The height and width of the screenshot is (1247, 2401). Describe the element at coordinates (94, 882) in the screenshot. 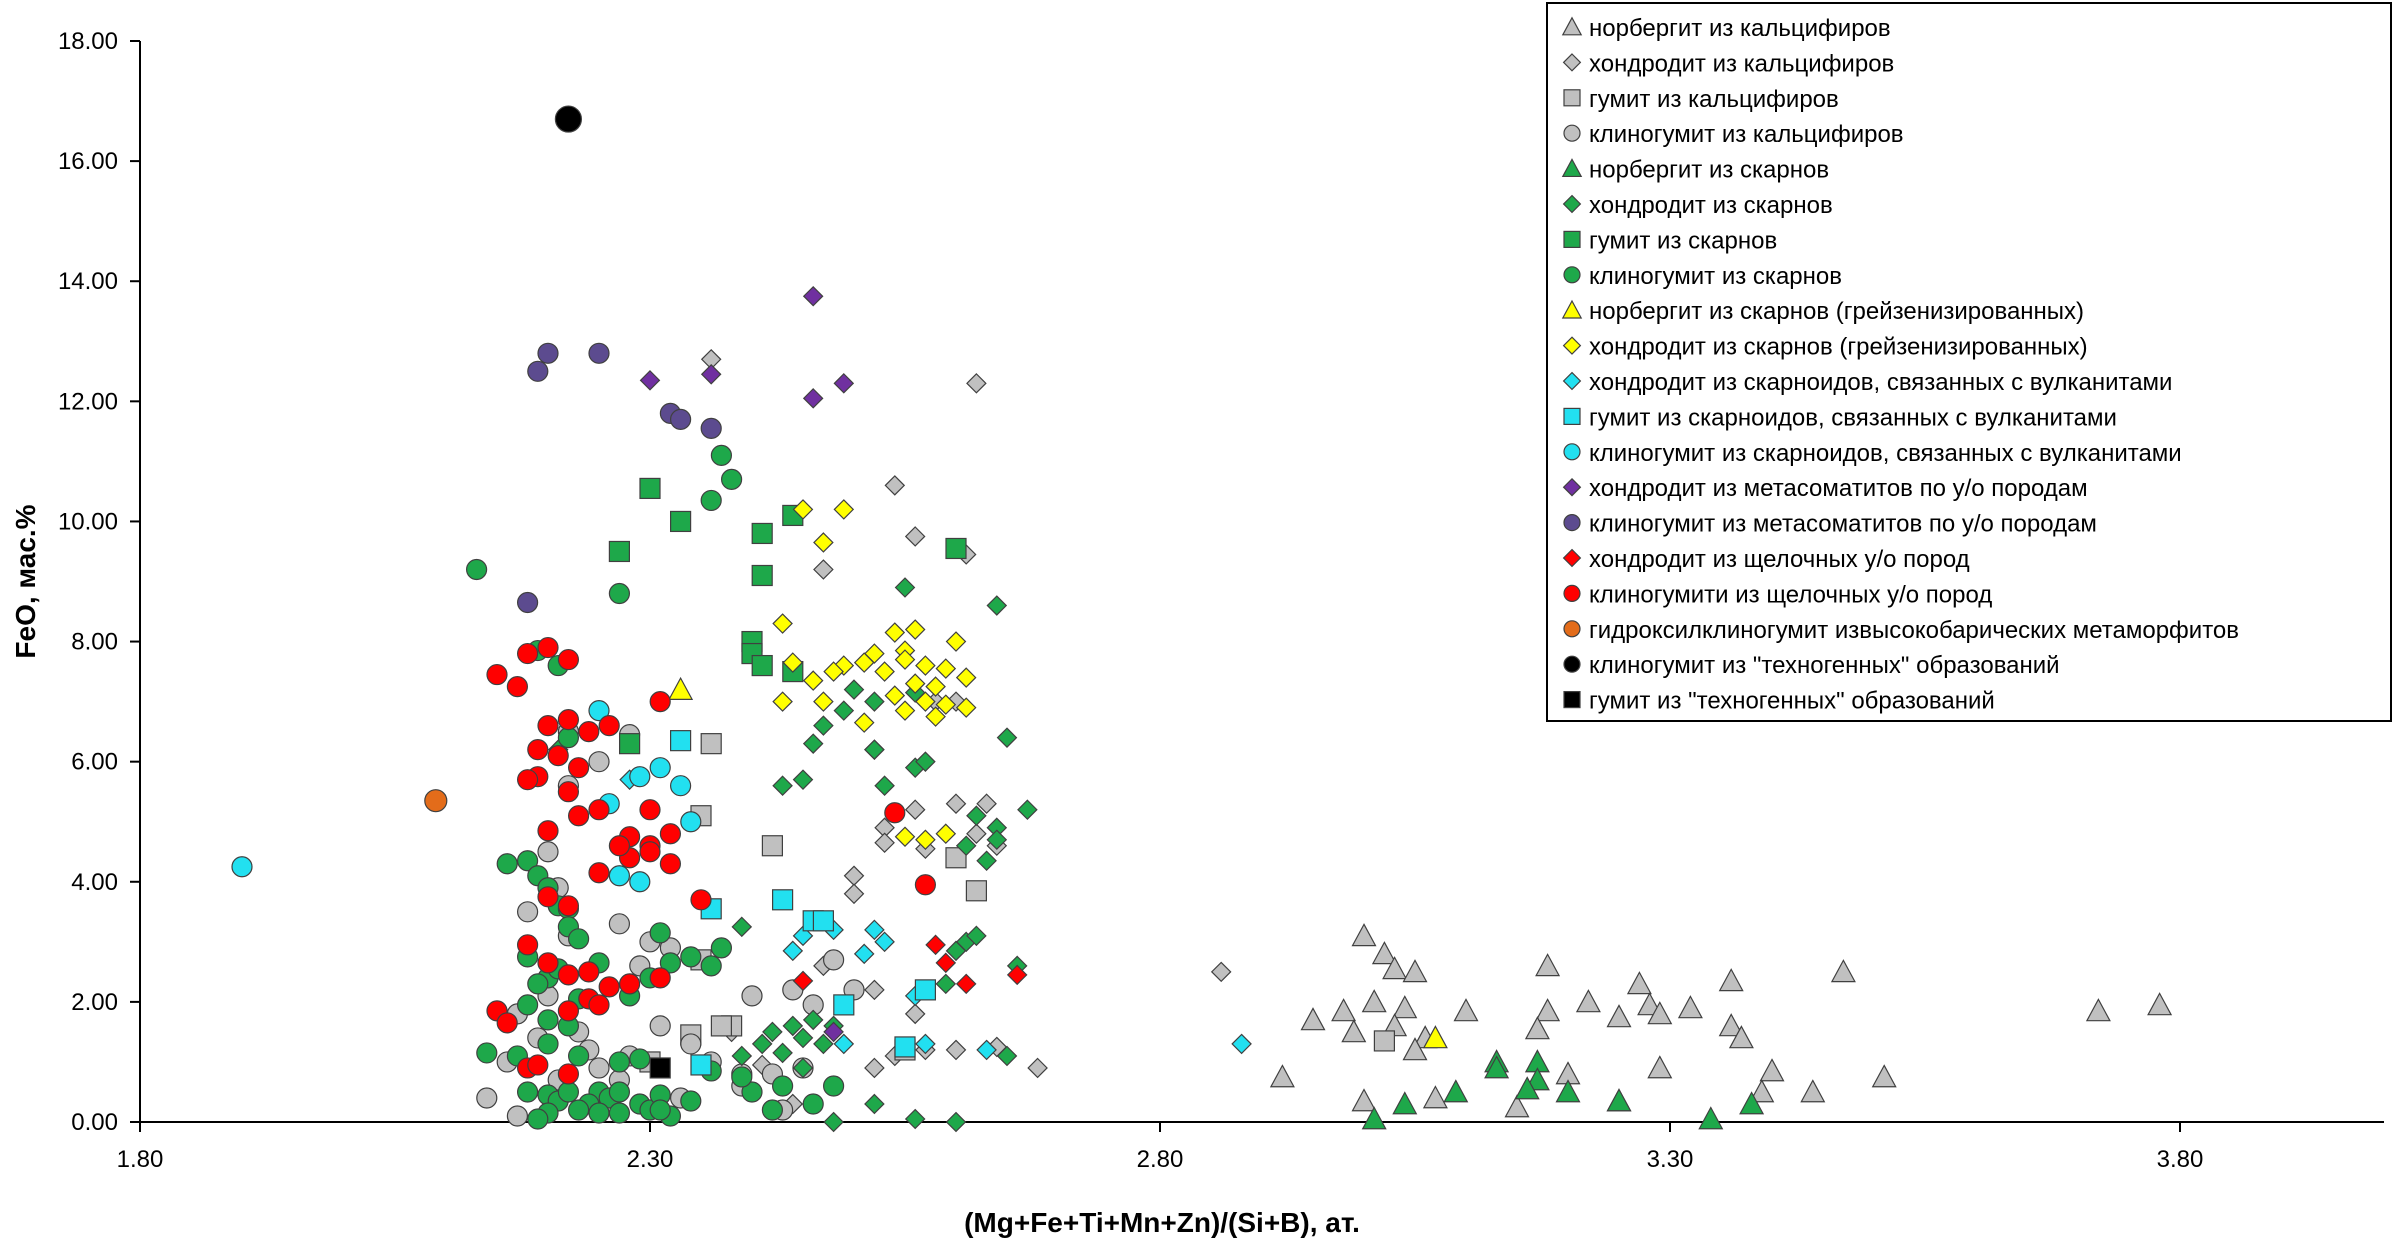

I see `y-tick-label: 4.00` at that location.